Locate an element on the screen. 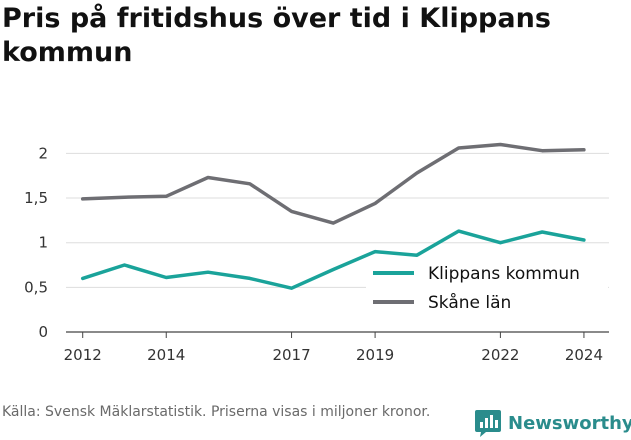 This screenshot has height=440, width=631. x-tick-label: 2022 is located at coordinates (500, 355).